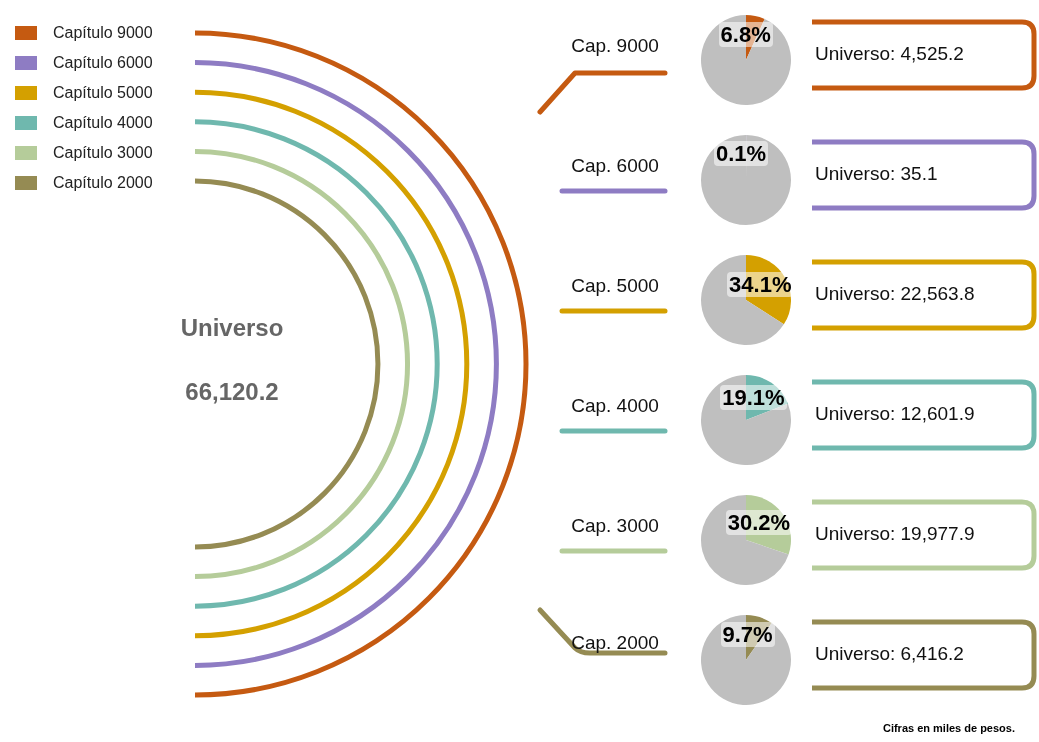 Image resolution: width=1039 pixels, height=742 pixels. Describe the element at coordinates (759, 523) in the screenshot. I see `data-label: 30.2%` at that location.